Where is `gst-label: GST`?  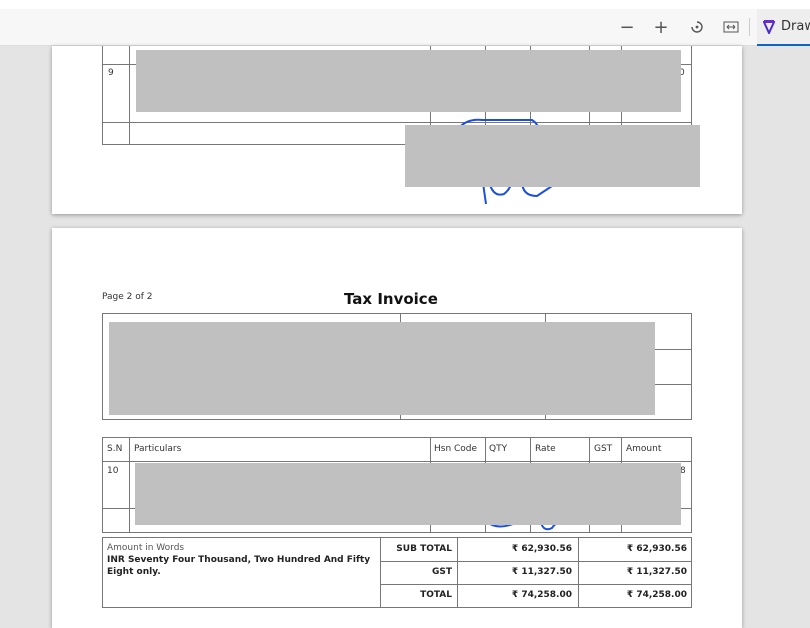 gst-label: GST is located at coordinates (441, 572).